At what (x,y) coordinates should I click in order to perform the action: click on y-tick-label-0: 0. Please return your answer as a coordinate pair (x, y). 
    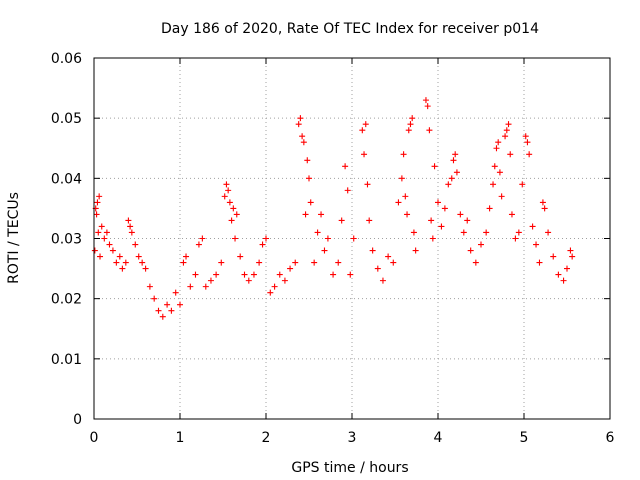
    Looking at the image, I should click on (77, 420).